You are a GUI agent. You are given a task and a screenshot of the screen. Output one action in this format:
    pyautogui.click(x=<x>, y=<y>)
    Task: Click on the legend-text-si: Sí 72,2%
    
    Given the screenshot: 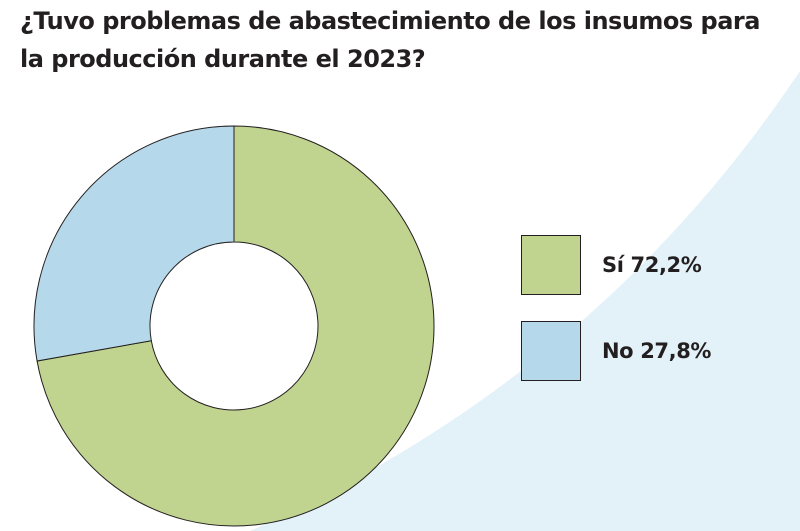 What is the action you would take?
    pyautogui.click(x=652, y=265)
    